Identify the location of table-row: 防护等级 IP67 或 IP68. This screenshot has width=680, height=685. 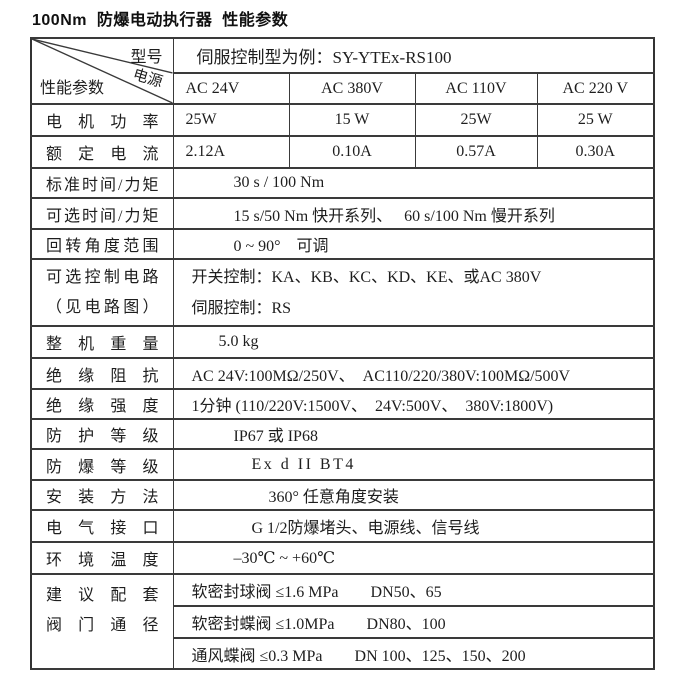
(342, 434).